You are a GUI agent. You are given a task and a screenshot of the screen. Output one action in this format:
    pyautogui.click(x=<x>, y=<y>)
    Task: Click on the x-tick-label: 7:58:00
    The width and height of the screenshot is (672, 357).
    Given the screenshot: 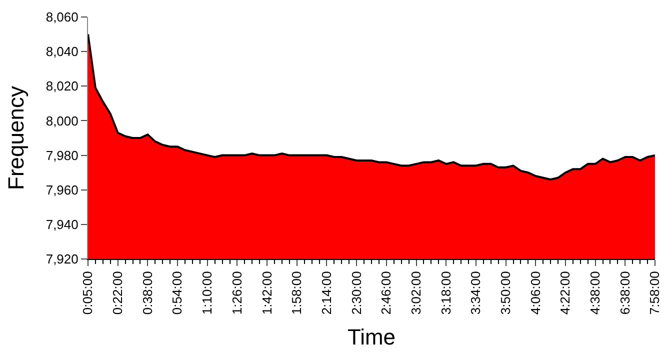 What is the action you would take?
    pyautogui.click(x=654, y=293)
    